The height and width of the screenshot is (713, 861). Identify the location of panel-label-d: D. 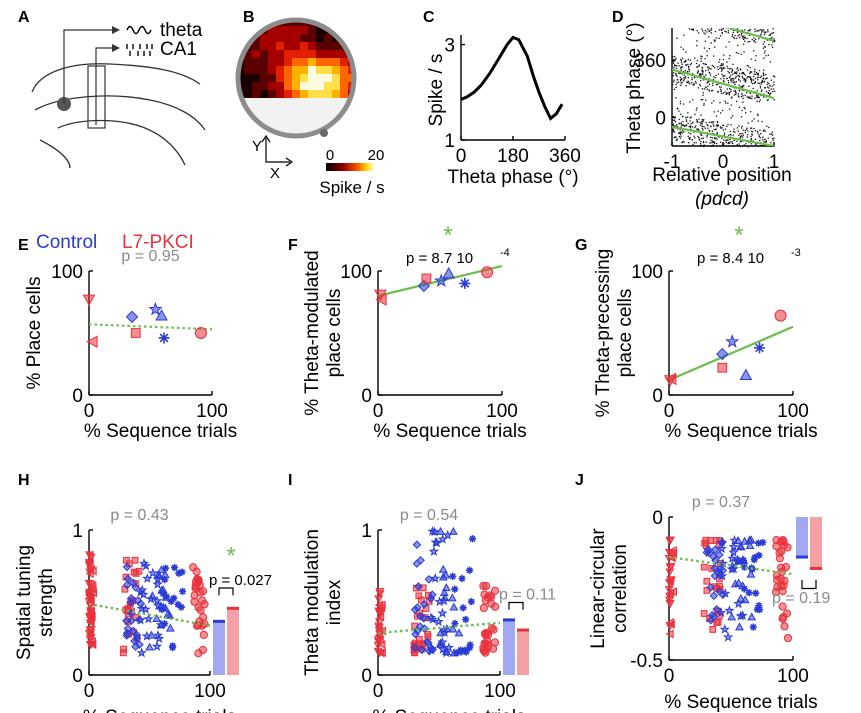
(618, 17).